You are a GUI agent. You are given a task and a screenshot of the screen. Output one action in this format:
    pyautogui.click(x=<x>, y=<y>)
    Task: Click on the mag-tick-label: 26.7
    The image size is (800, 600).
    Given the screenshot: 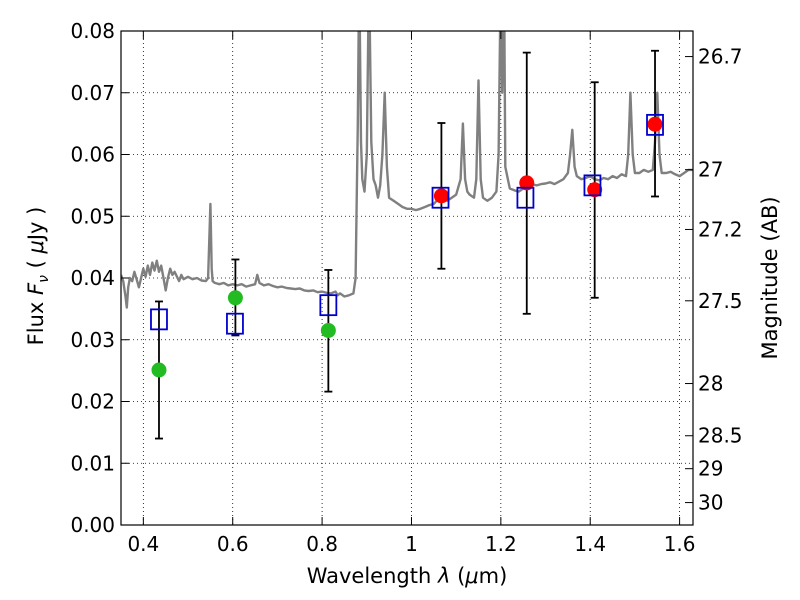 What is the action you would take?
    pyautogui.click(x=720, y=57)
    